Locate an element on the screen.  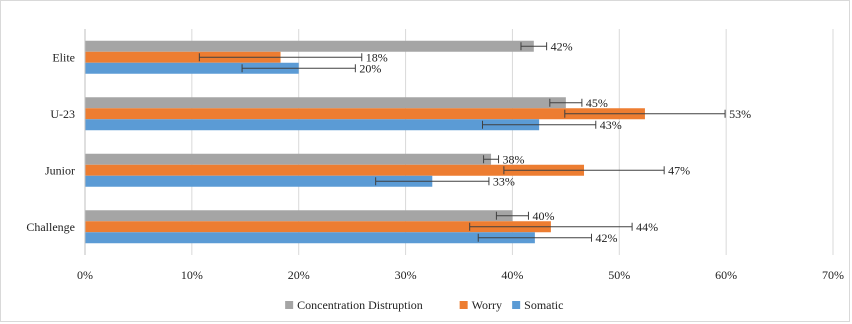
x-tick-label: 40% is located at coordinates (512, 275).